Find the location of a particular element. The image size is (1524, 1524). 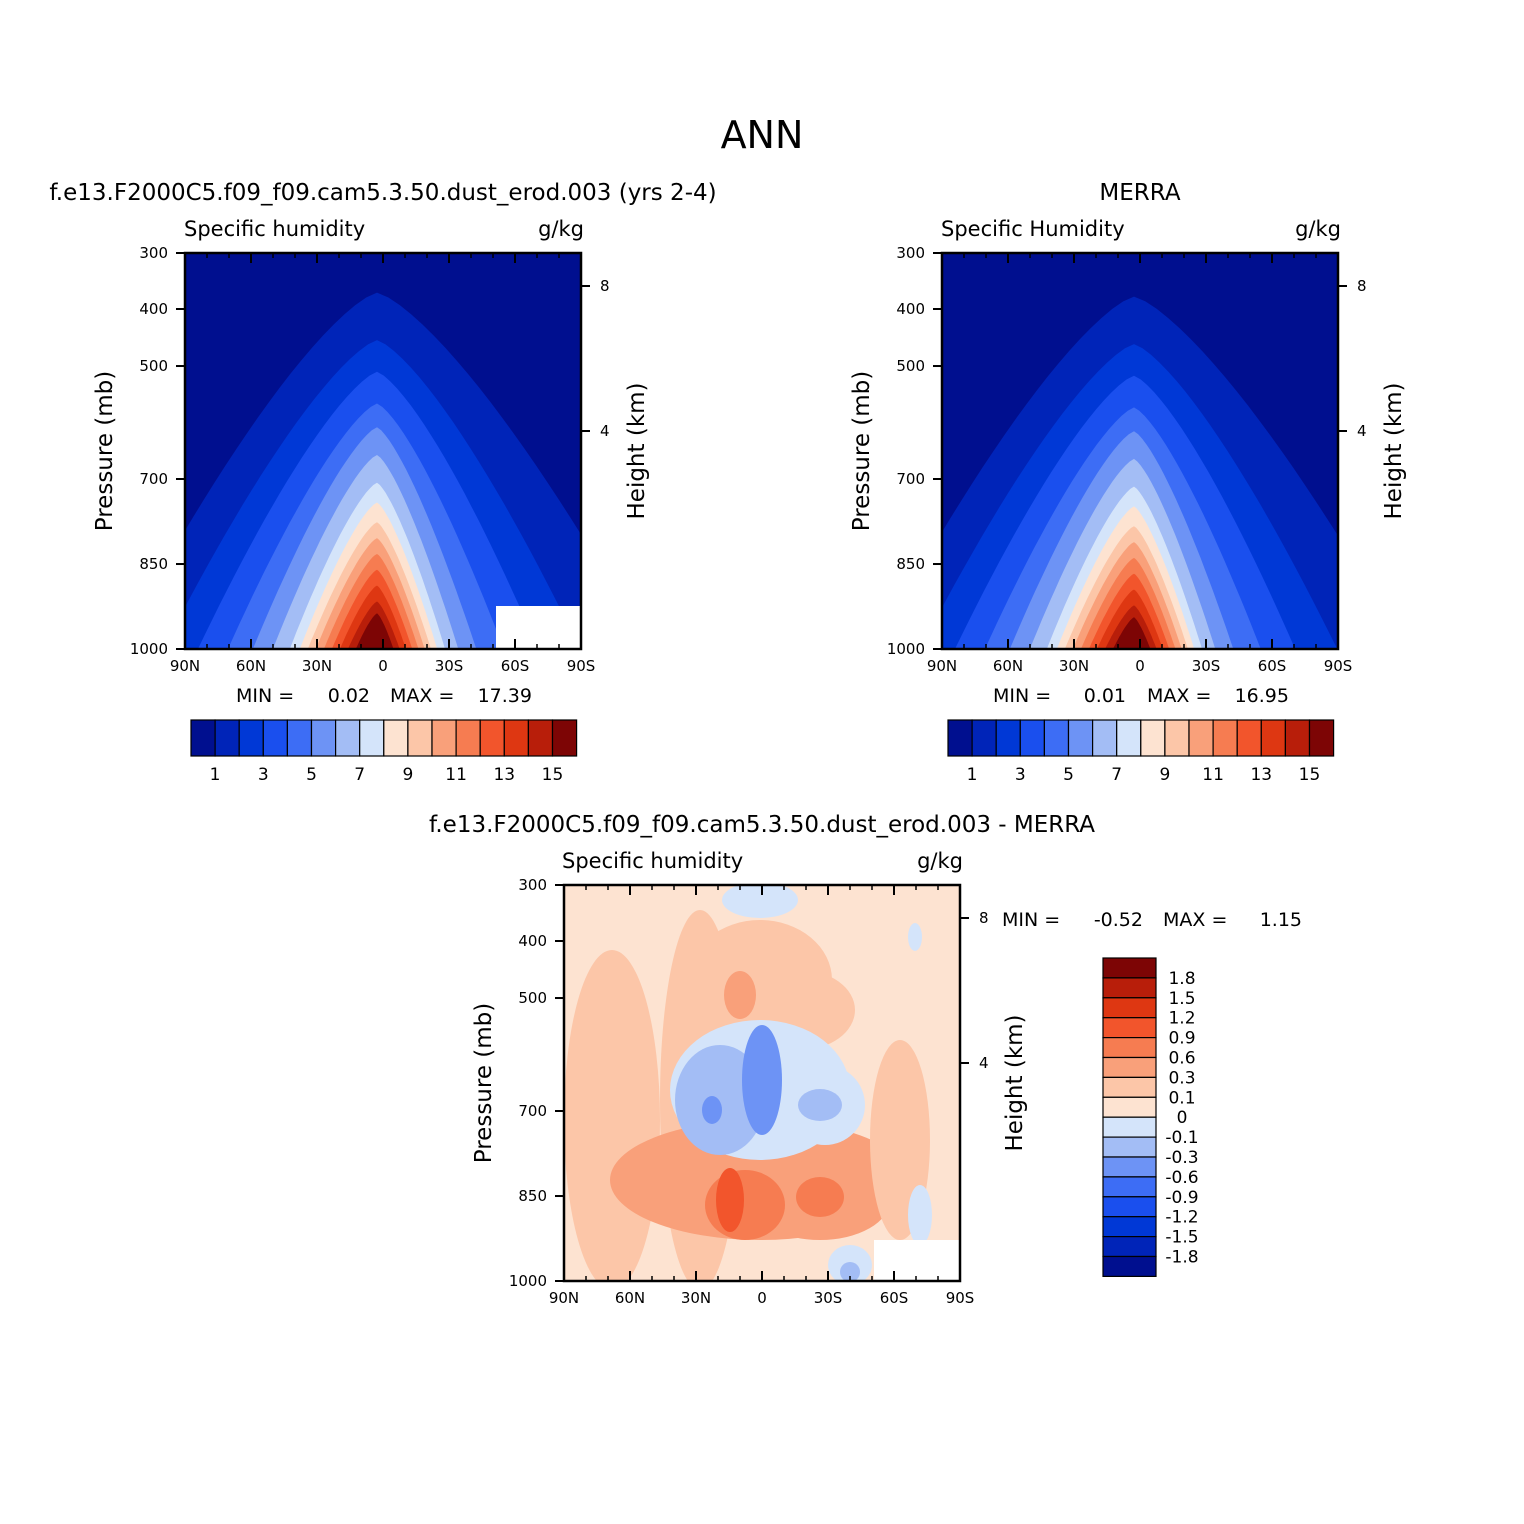

panel-merra-ylabel: Pressure (mb) is located at coordinates (862, 451).